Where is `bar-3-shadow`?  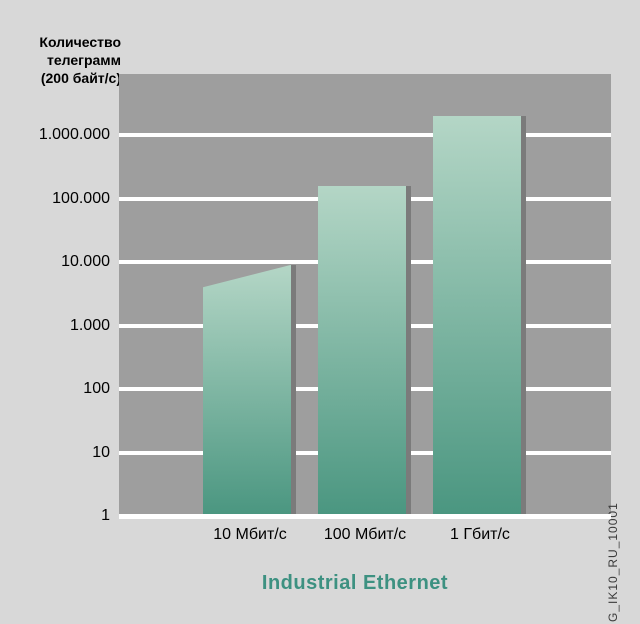
bar-3-shadow is located at coordinates (523, 315).